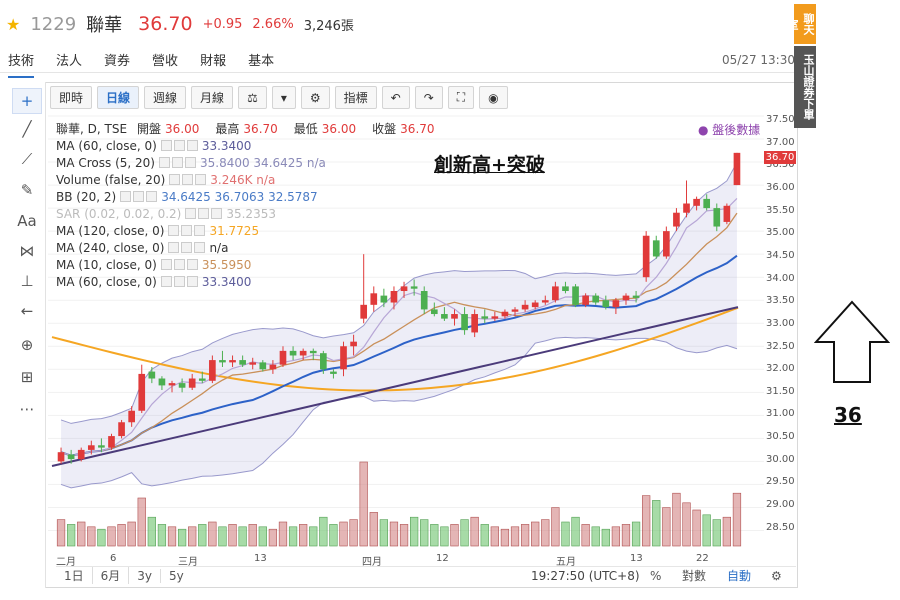  What do you see at coordinates (493, 97) in the screenshot?
I see `screenshot-icon: ◉` at bounding box center [493, 97].